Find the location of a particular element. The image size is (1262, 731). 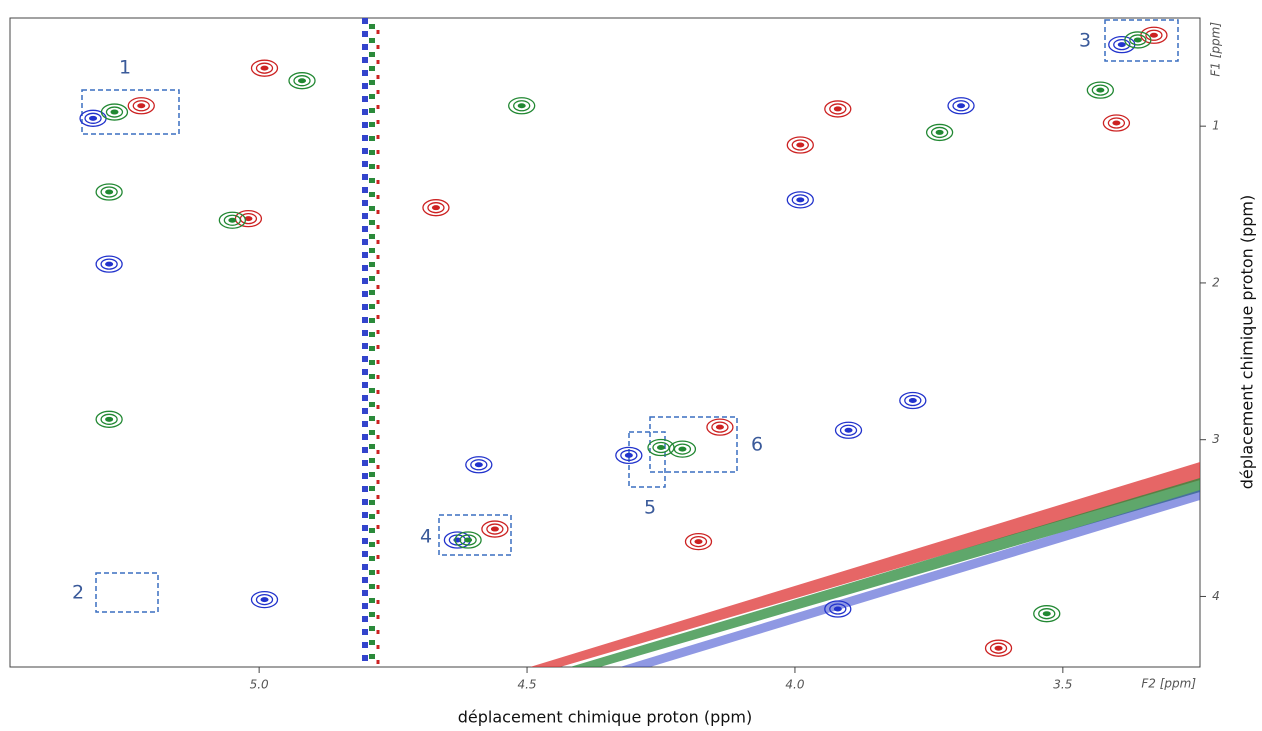

y-tick-label: 3 is located at coordinates (1216, 439).